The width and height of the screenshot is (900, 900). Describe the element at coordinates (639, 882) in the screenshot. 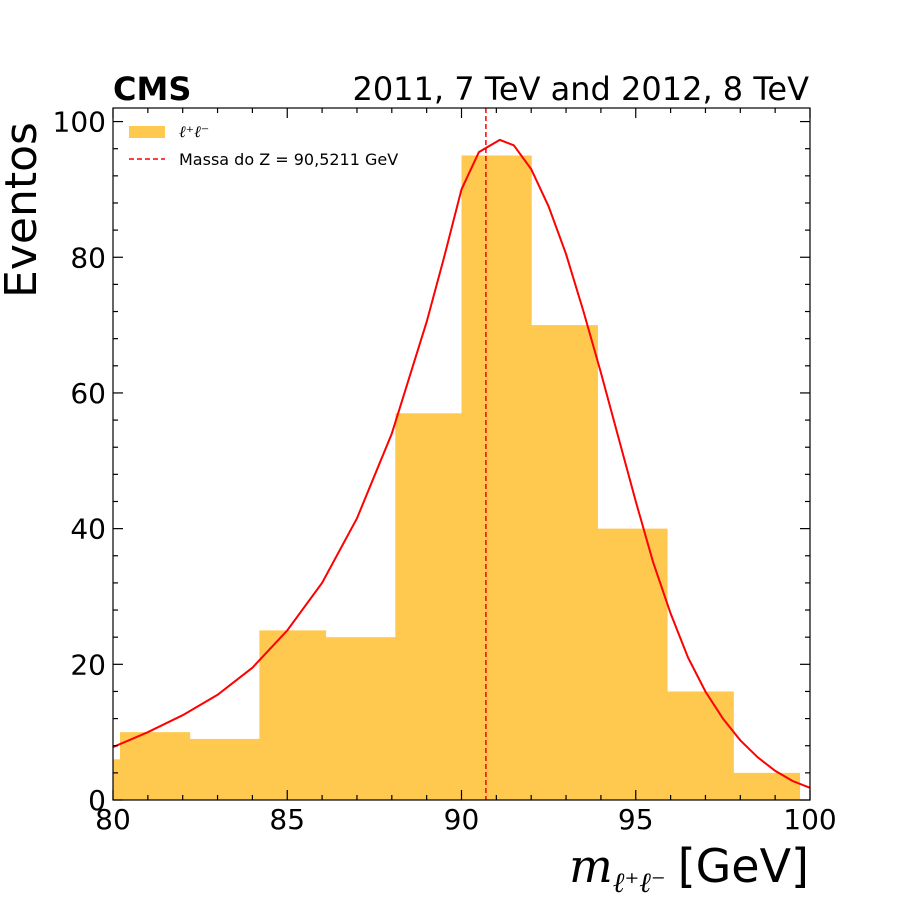

I see `x-axis-subscript: ℓ⁺ℓ⁻` at that location.